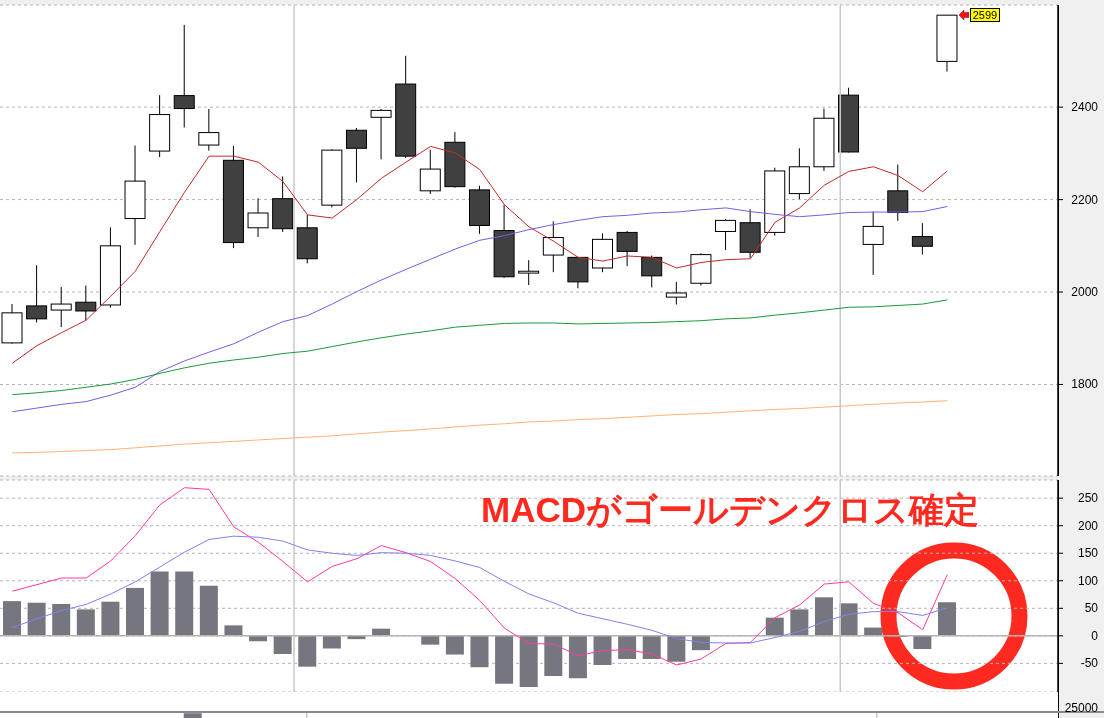 The height and width of the screenshot is (718, 1104). I want to click on y-tick-label: 0, so click(1095, 635).